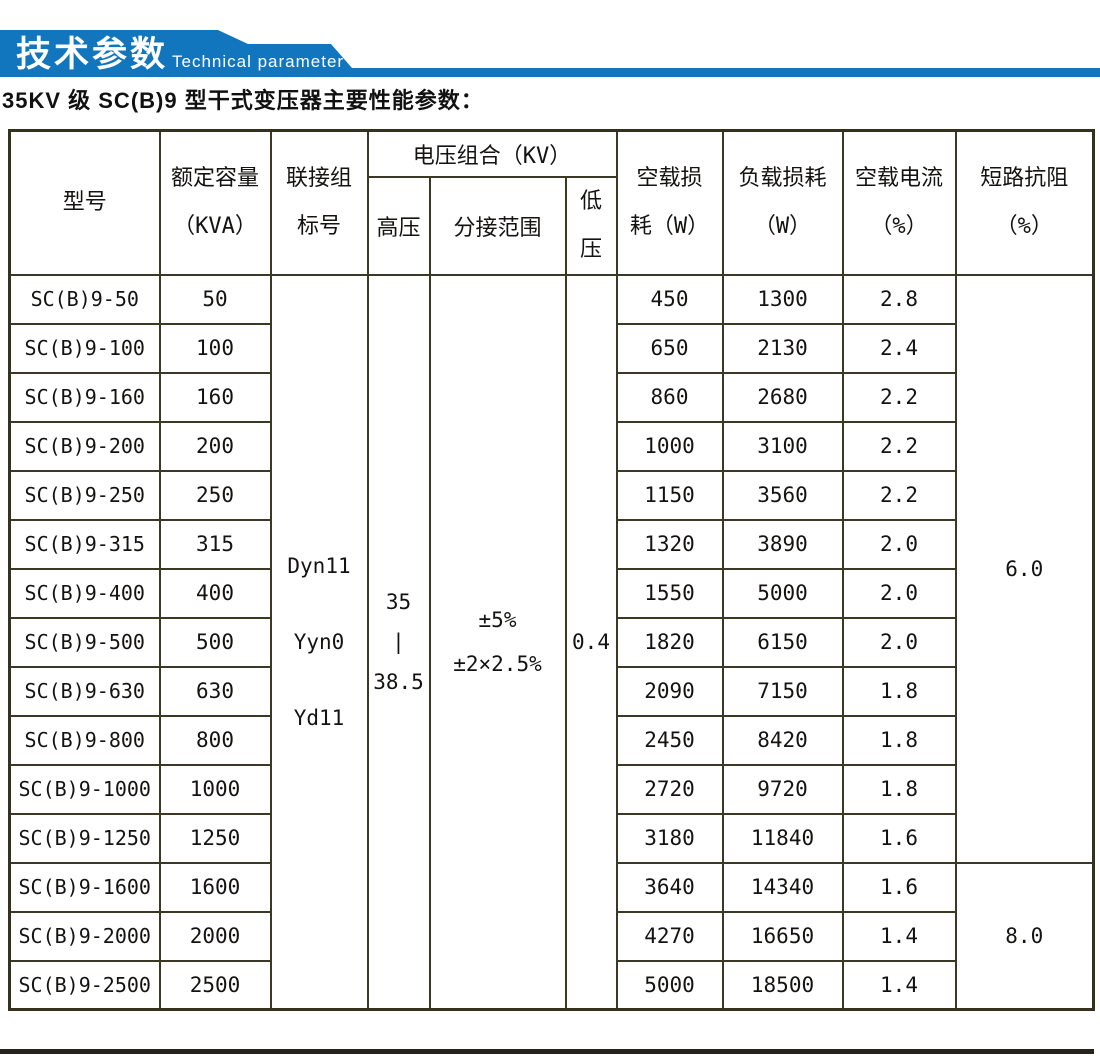  I want to click on cell-load-loss: 14340, so click(782, 887).